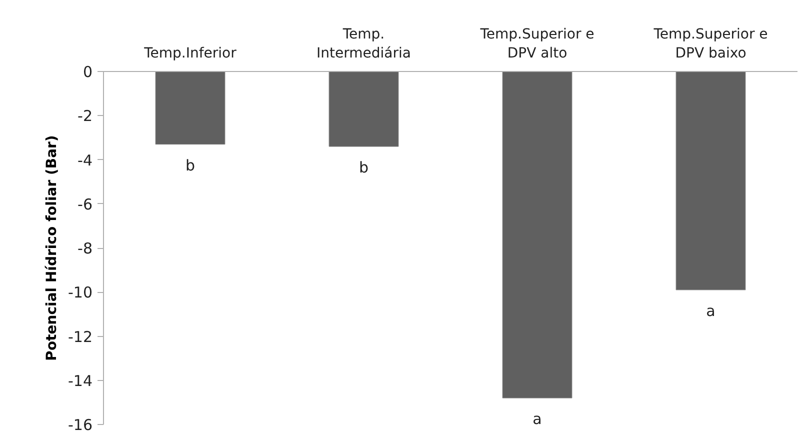  Describe the element at coordinates (80, 293) in the screenshot. I see `y-tick-label: -10` at that location.